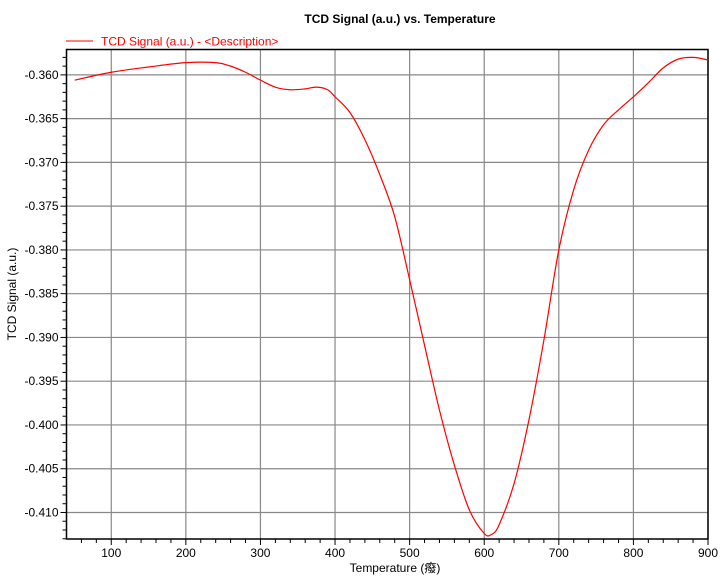  I want to click on x-tick-label: 200, so click(186, 553).